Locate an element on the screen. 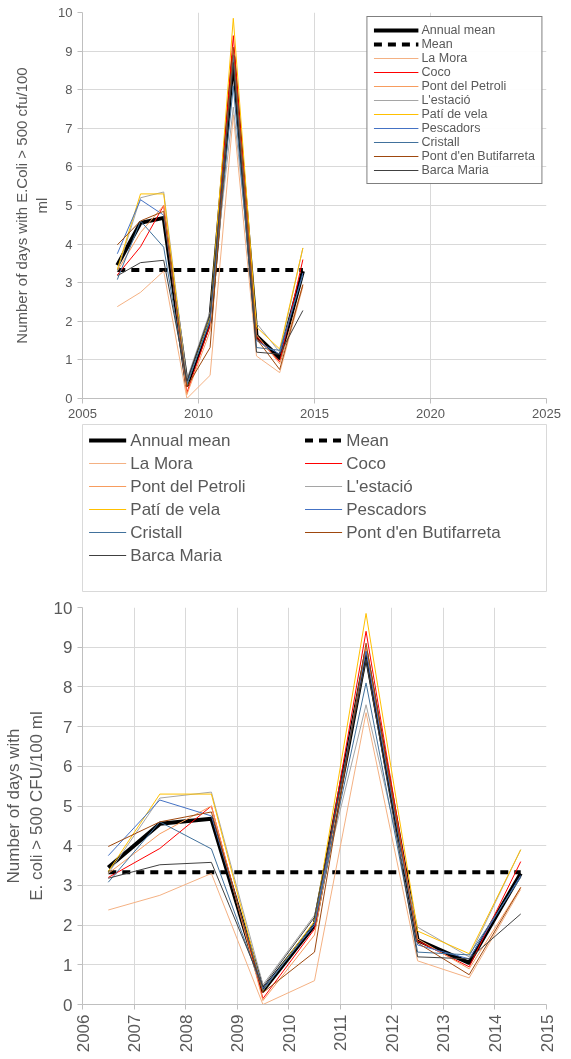  x-tick-label: 2011 is located at coordinates (341, 1033).